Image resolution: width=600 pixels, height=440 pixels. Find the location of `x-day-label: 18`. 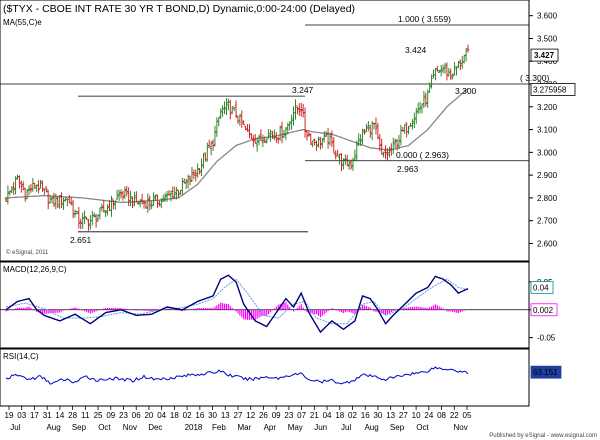

x-day-label: 18 is located at coordinates (174, 415).